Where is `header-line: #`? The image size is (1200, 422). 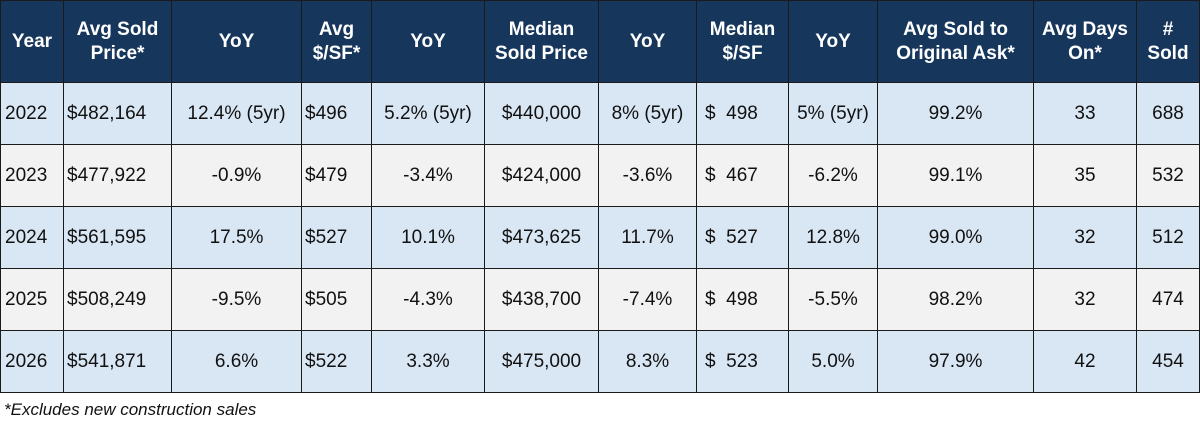 header-line: # is located at coordinates (1168, 29).